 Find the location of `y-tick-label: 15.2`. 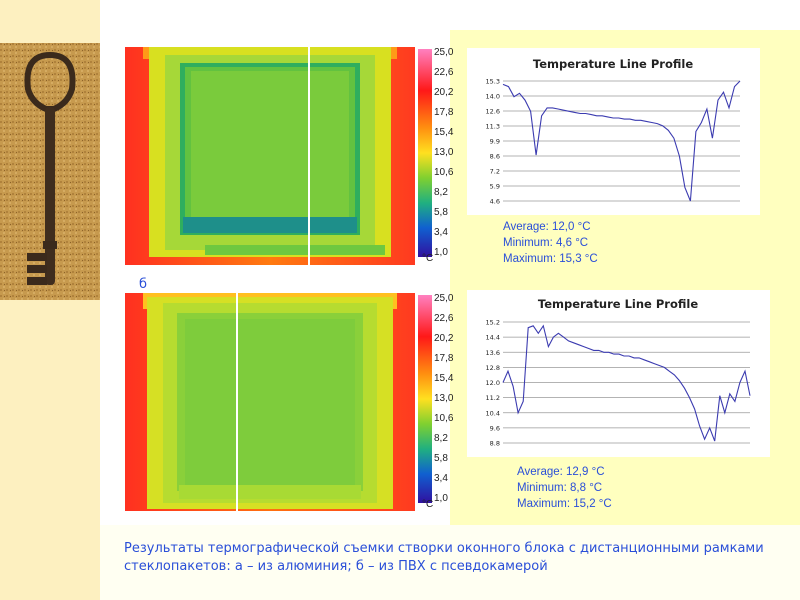

y-tick-label: 15.2 is located at coordinates (493, 323).